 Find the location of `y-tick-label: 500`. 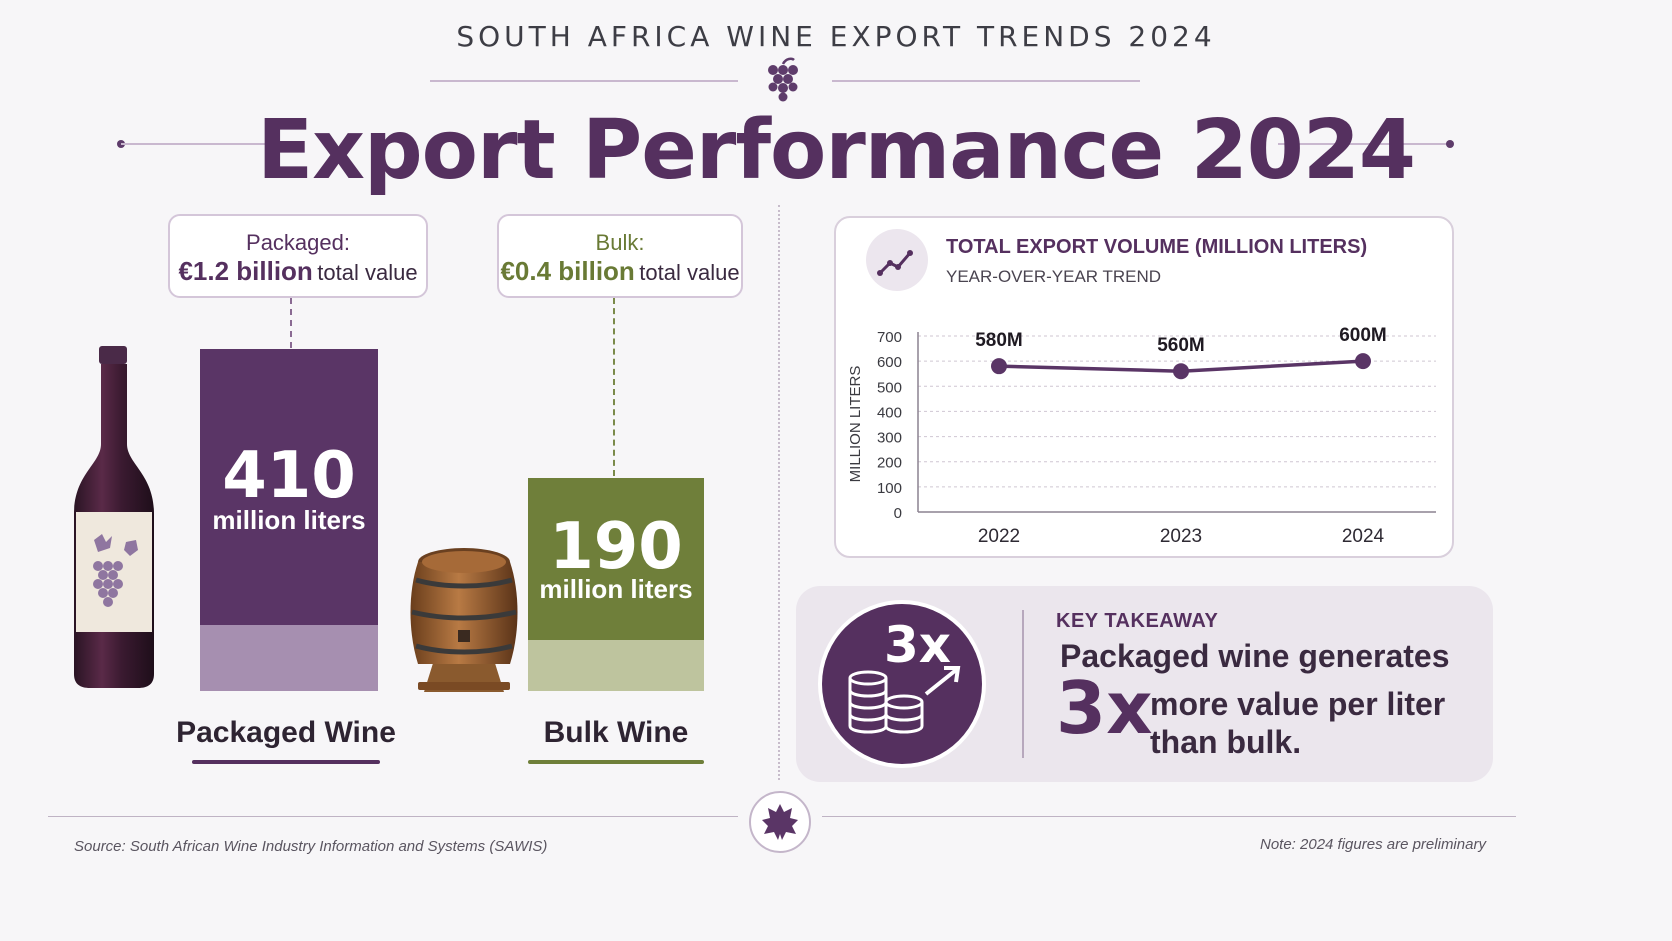

y-tick-label: 500 is located at coordinates (889, 387).